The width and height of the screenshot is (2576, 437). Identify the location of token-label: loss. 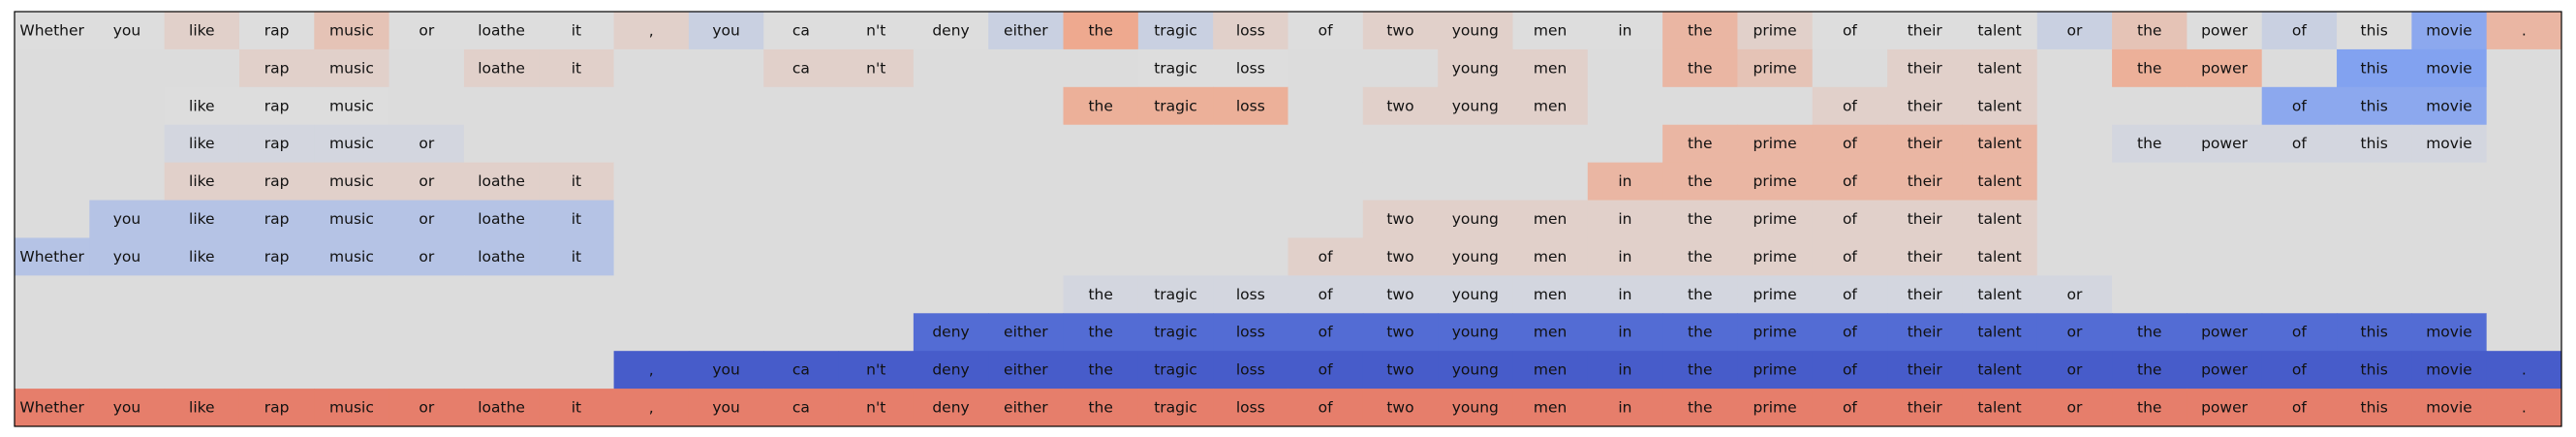
(1250, 105).